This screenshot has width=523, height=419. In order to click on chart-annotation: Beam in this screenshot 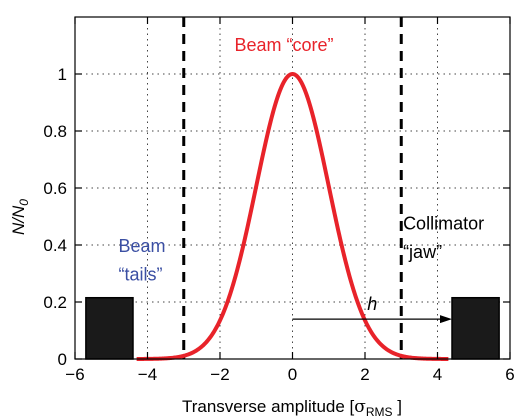, I will do `click(142, 246)`.